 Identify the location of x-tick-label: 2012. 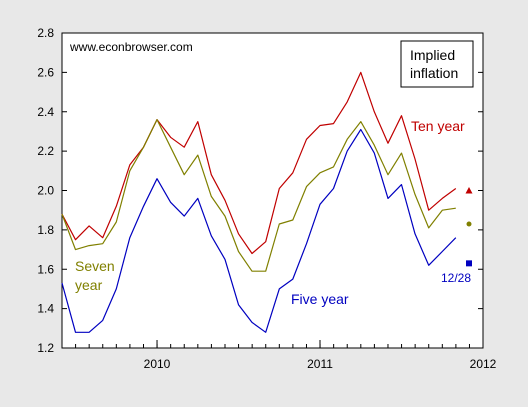
(483, 364).